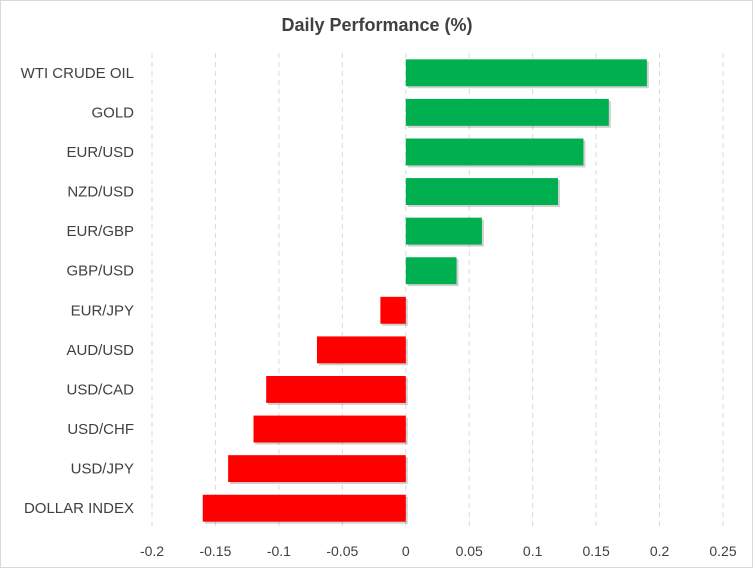  What do you see at coordinates (526, 73) in the screenshot?
I see `bar-wti-crude-oil` at bounding box center [526, 73].